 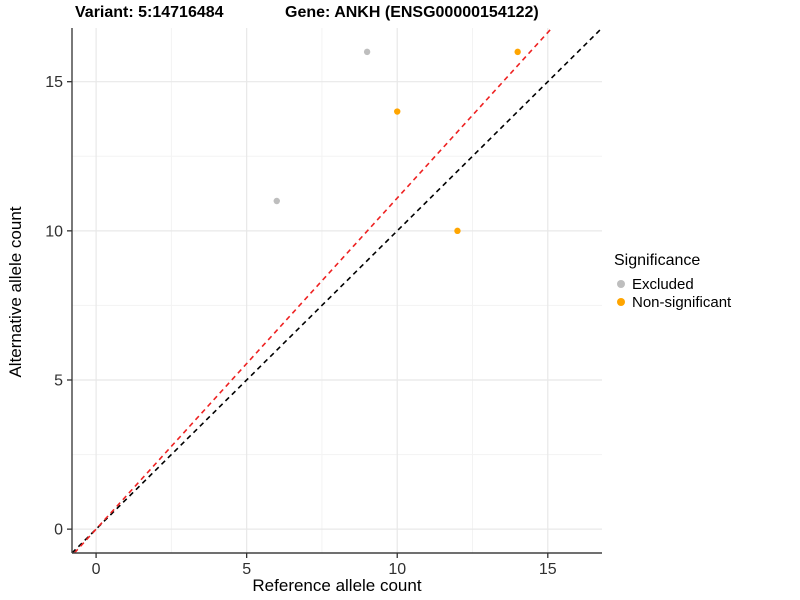 I want to click on legend-item: Excluded, so click(x=672, y=284).